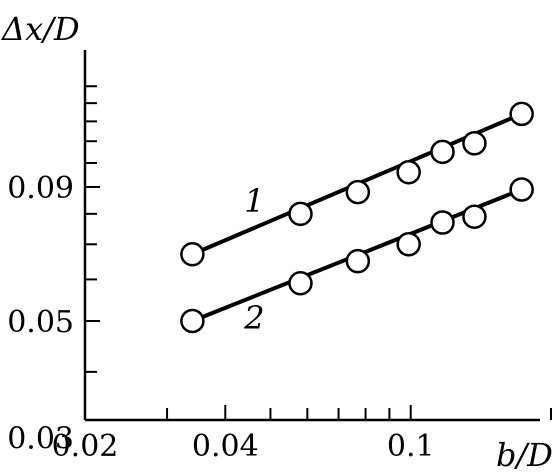 This screenshot has width=560, height=473. I want to click on series-2-label: 2, so click(253, 318).